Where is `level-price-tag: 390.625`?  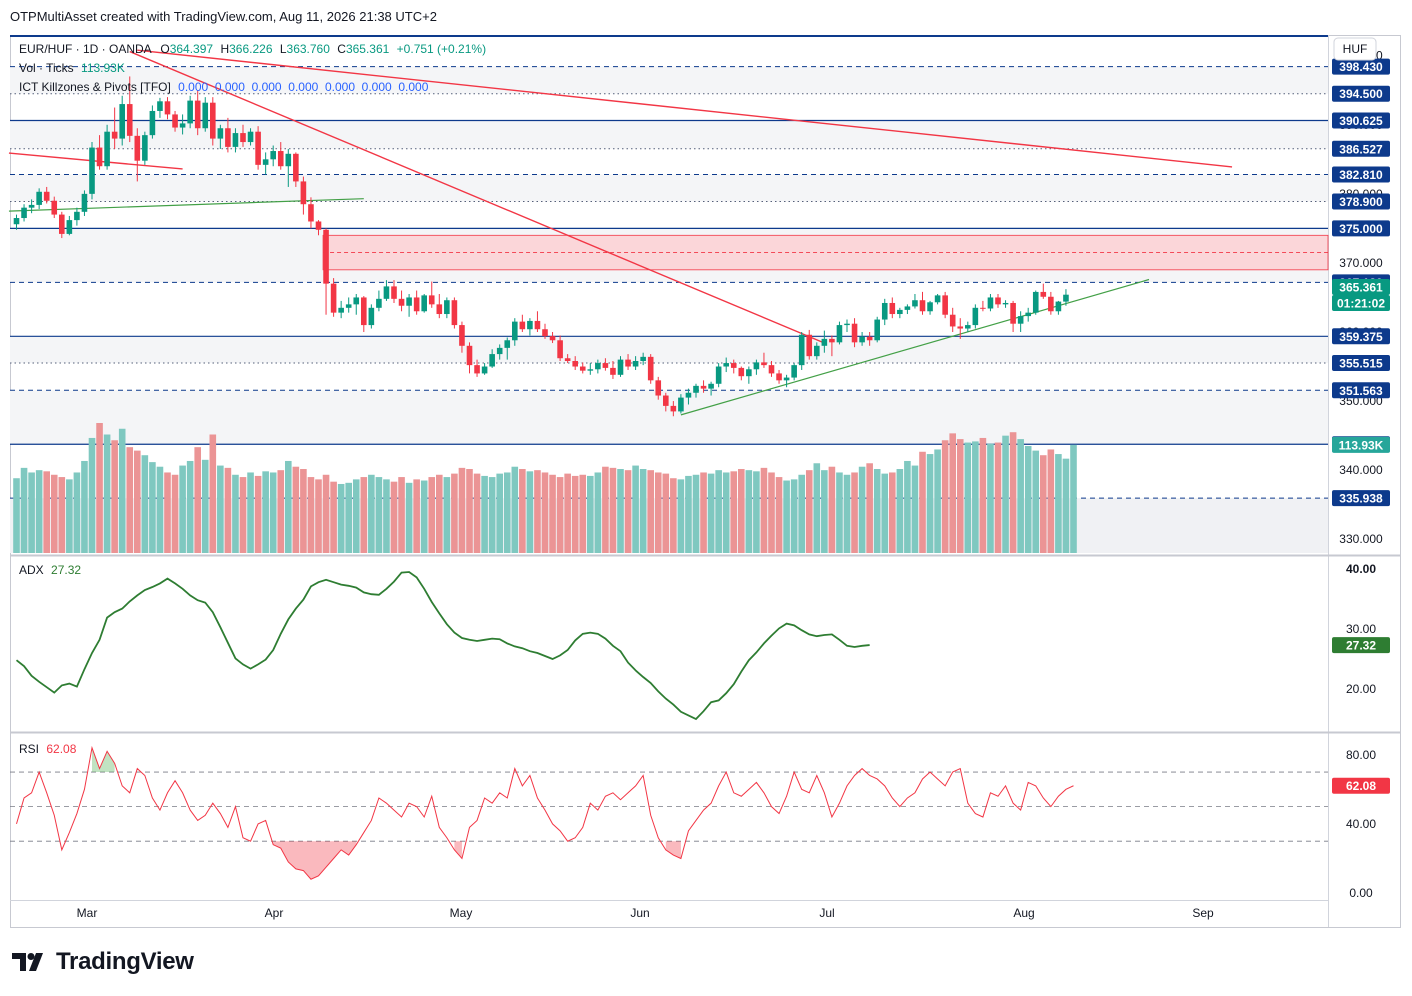 level-price-tag: 390.625 is located at coordinates (1361, 120).